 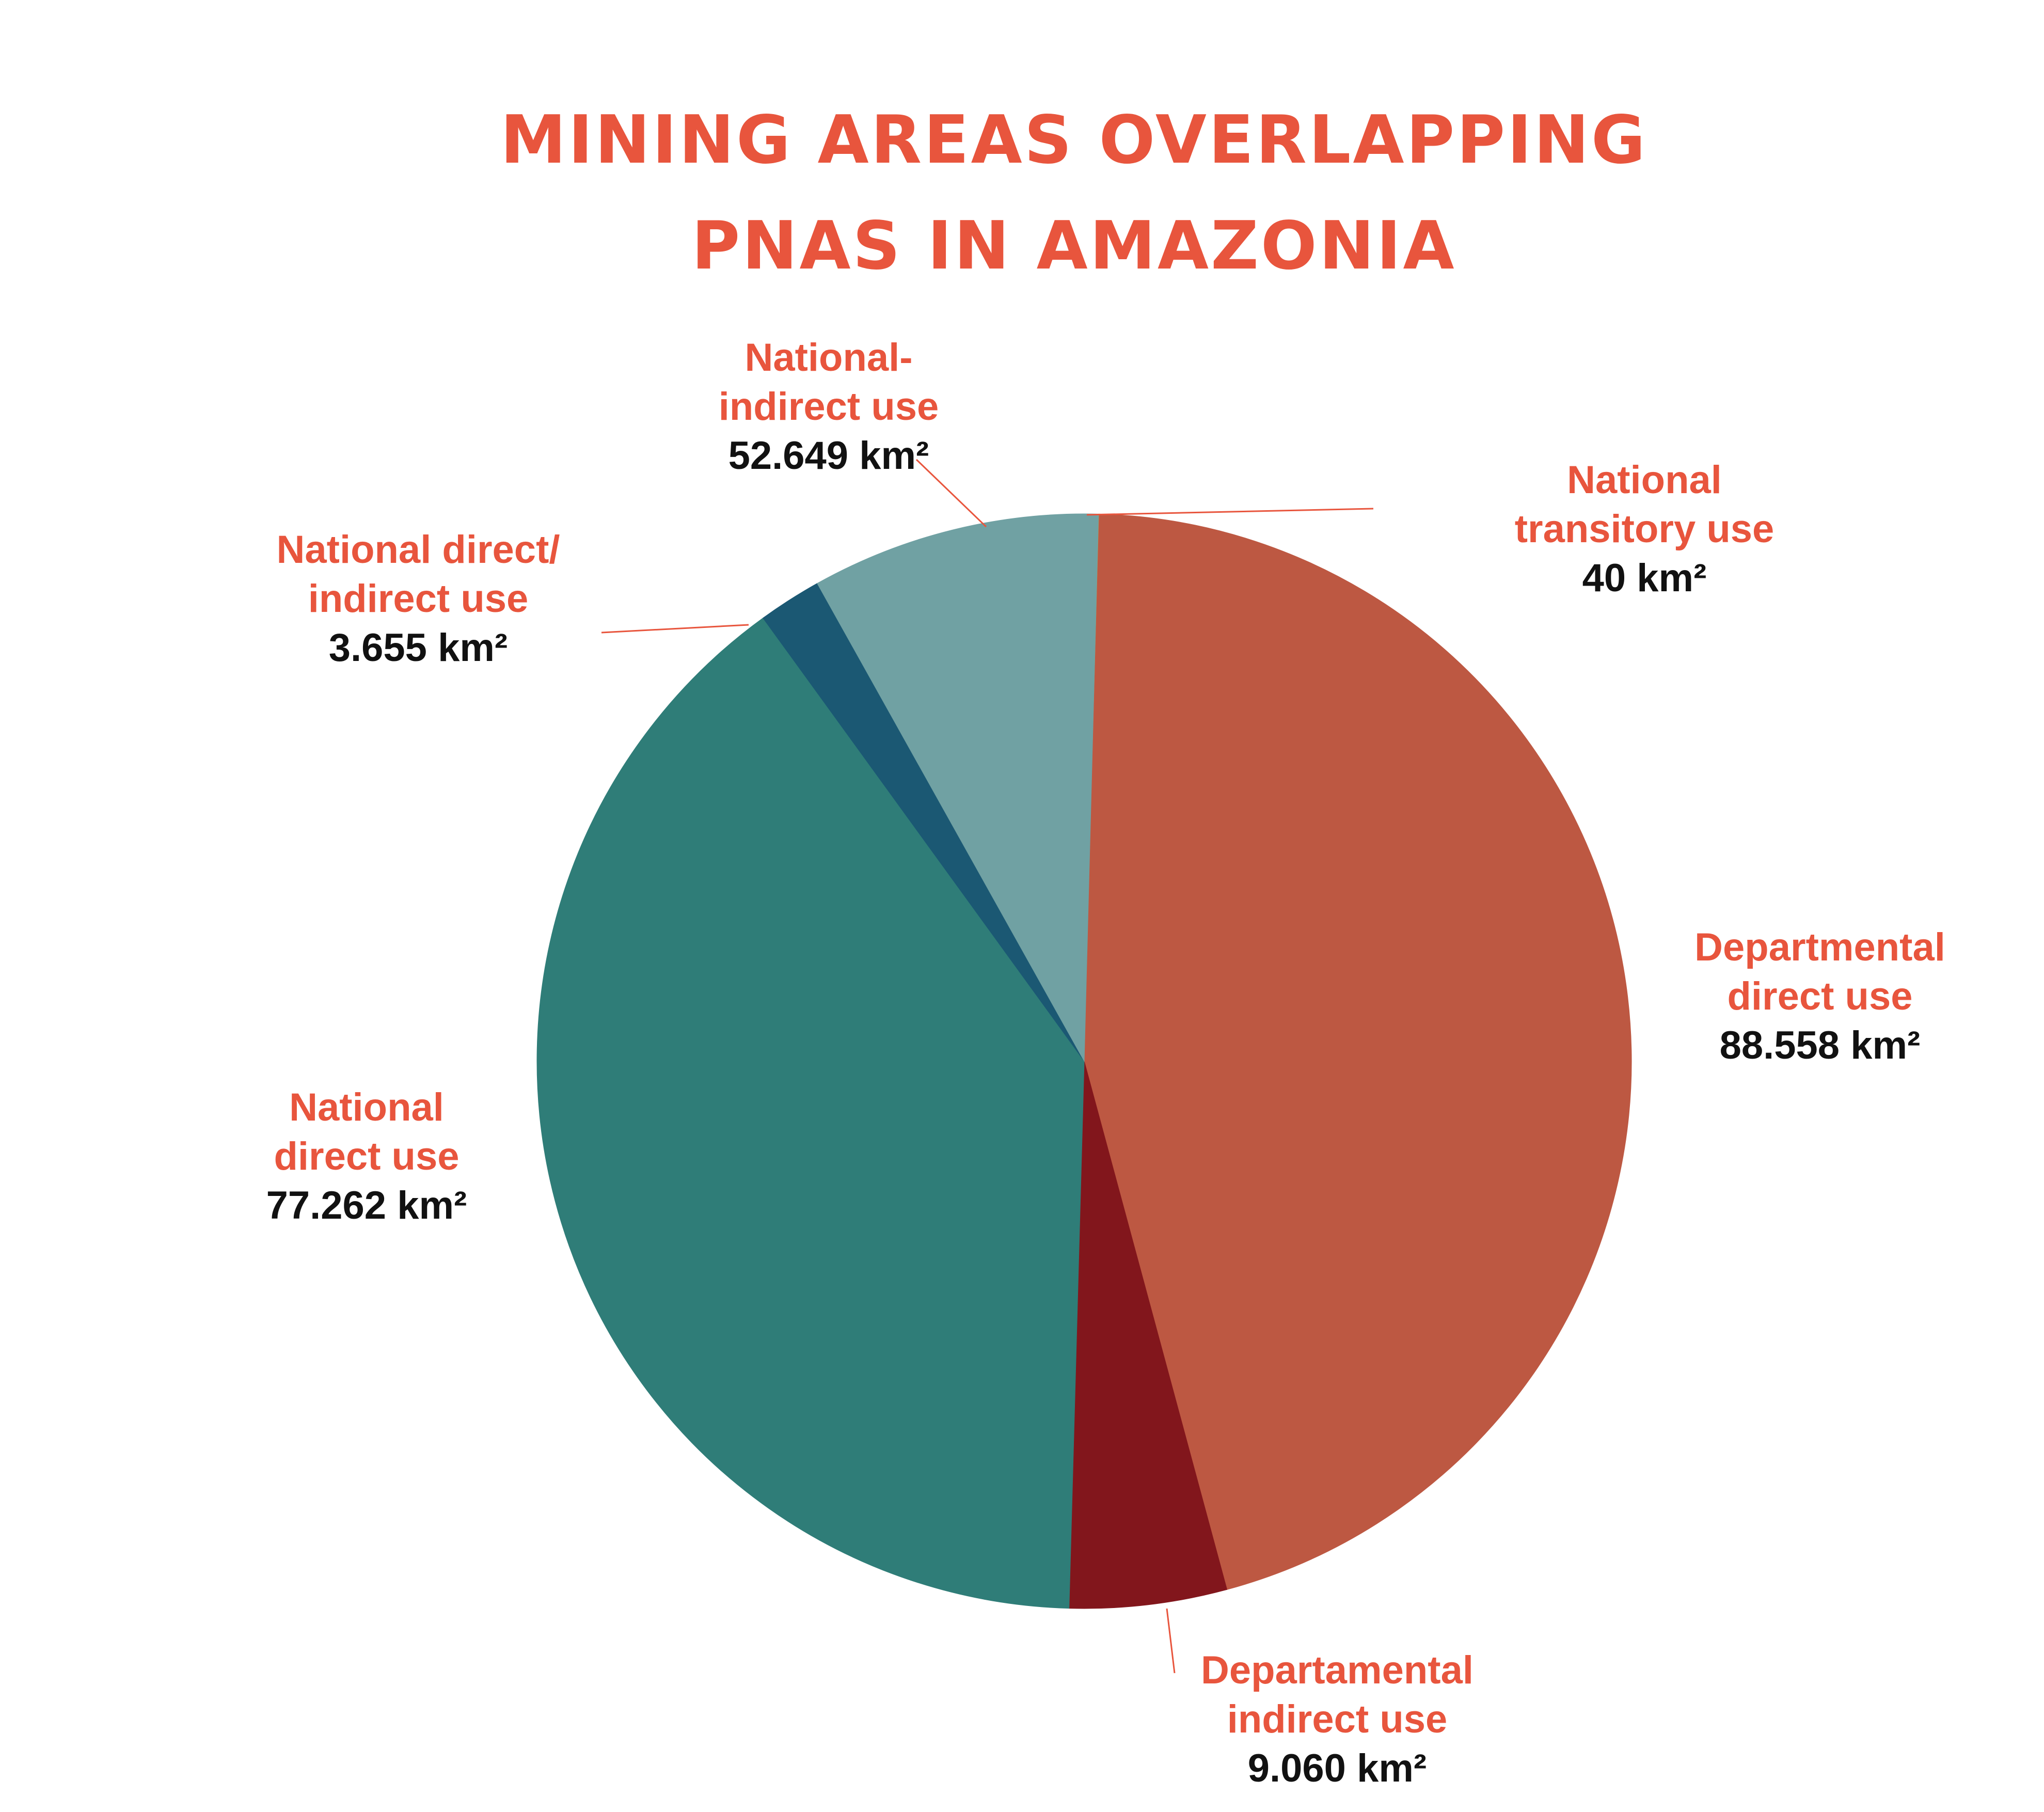 I want to click on slice-label: National transitory use 40 km², so click(x=1644, y=529).